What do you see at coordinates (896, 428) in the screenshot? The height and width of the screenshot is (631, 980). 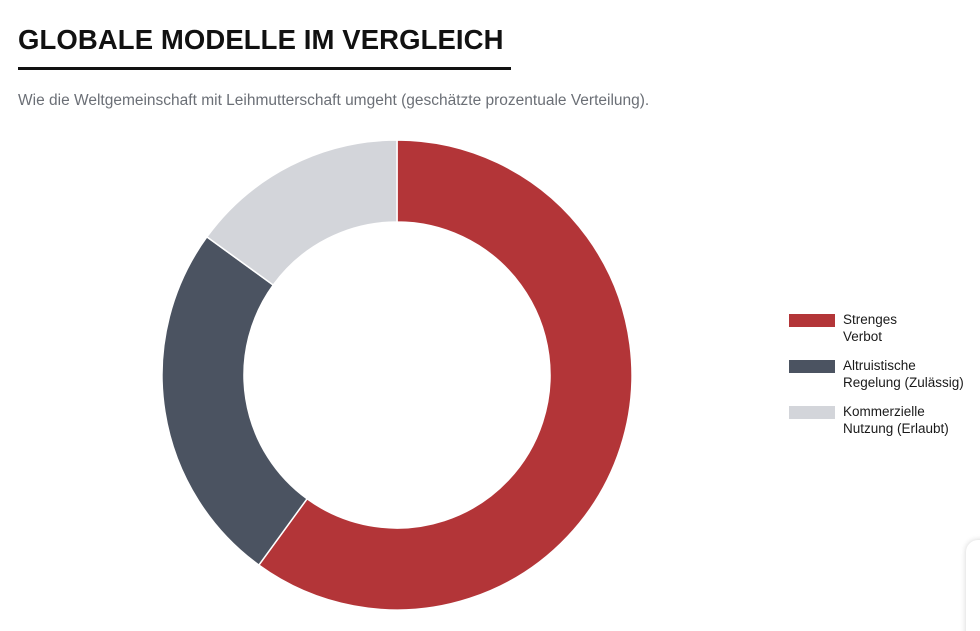 I see `legend-label-line: Nutzung (Erlaubt)` at bounding box center [896, 428].